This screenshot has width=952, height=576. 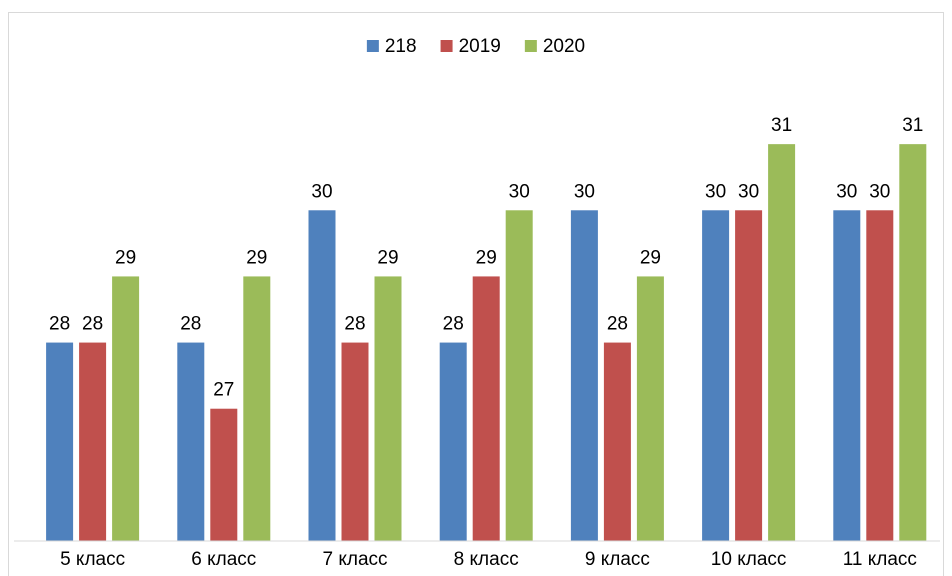 I want to click on legend-label: 2020, so click(x=564, y=46).